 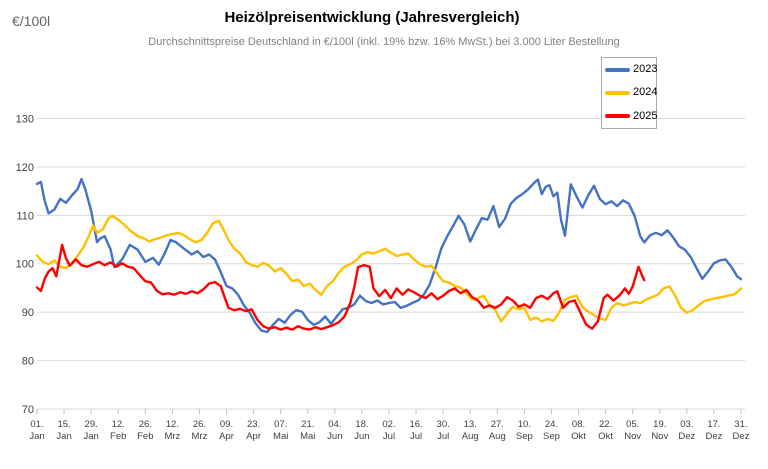 I want to click on x-tick-label-day: 13., so click(x=470, y=424).